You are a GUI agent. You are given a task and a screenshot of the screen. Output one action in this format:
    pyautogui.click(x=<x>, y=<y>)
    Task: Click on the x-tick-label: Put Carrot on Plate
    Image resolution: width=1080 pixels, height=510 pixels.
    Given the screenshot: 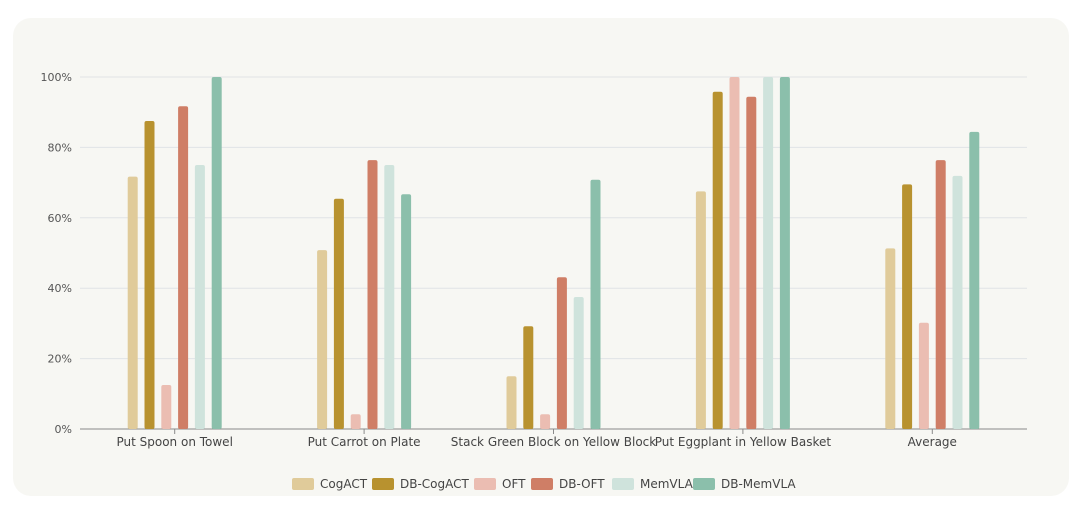 What is the action you would take?
    pyautogui.click(x=364, y=442)
    